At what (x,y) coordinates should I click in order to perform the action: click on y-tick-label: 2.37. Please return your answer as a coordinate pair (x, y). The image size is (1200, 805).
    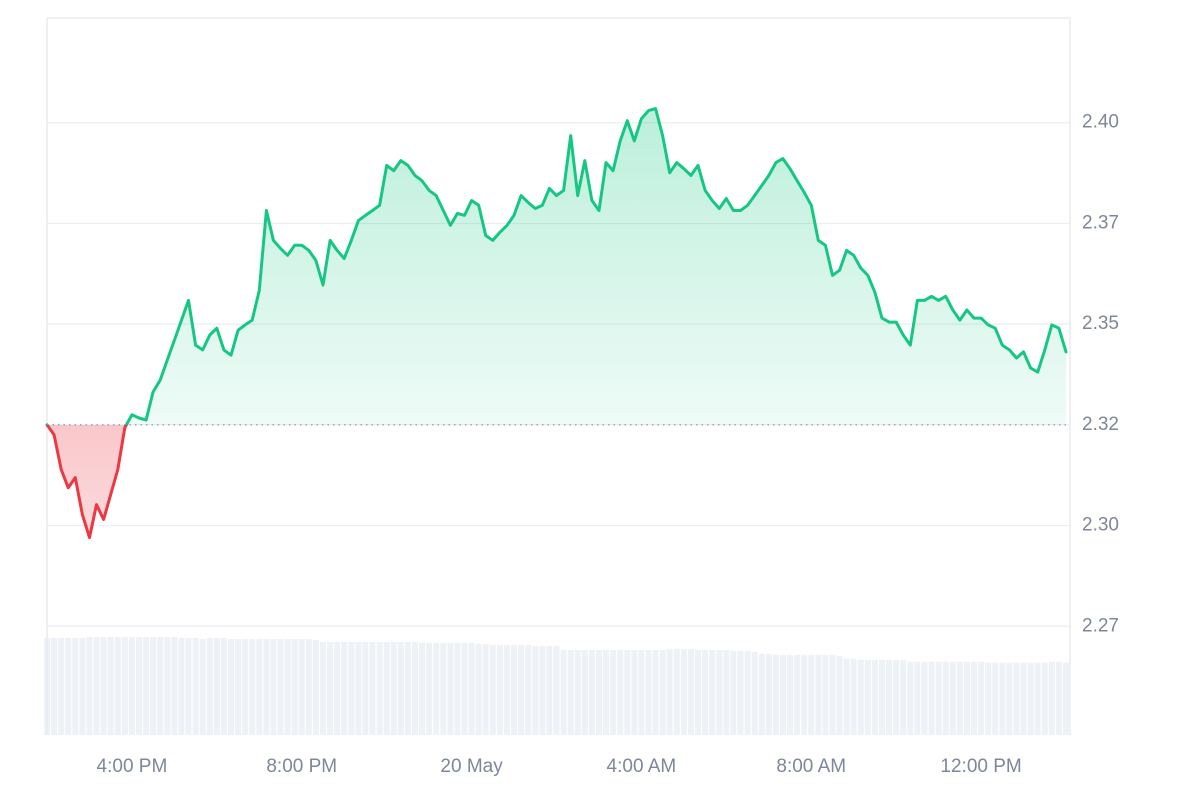
    Looking at the image, I should click on (1100, 222).